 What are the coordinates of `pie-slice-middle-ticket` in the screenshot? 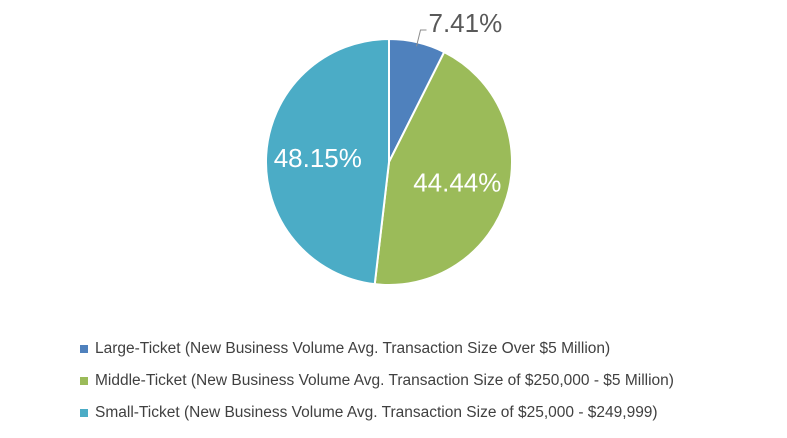 It's located at (443, 168).